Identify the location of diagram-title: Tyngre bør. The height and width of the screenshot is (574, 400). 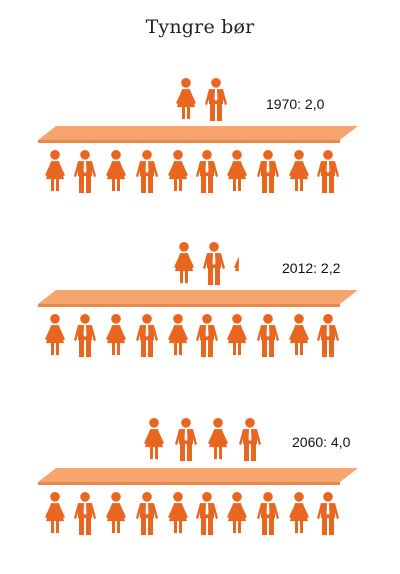
(200, 27).